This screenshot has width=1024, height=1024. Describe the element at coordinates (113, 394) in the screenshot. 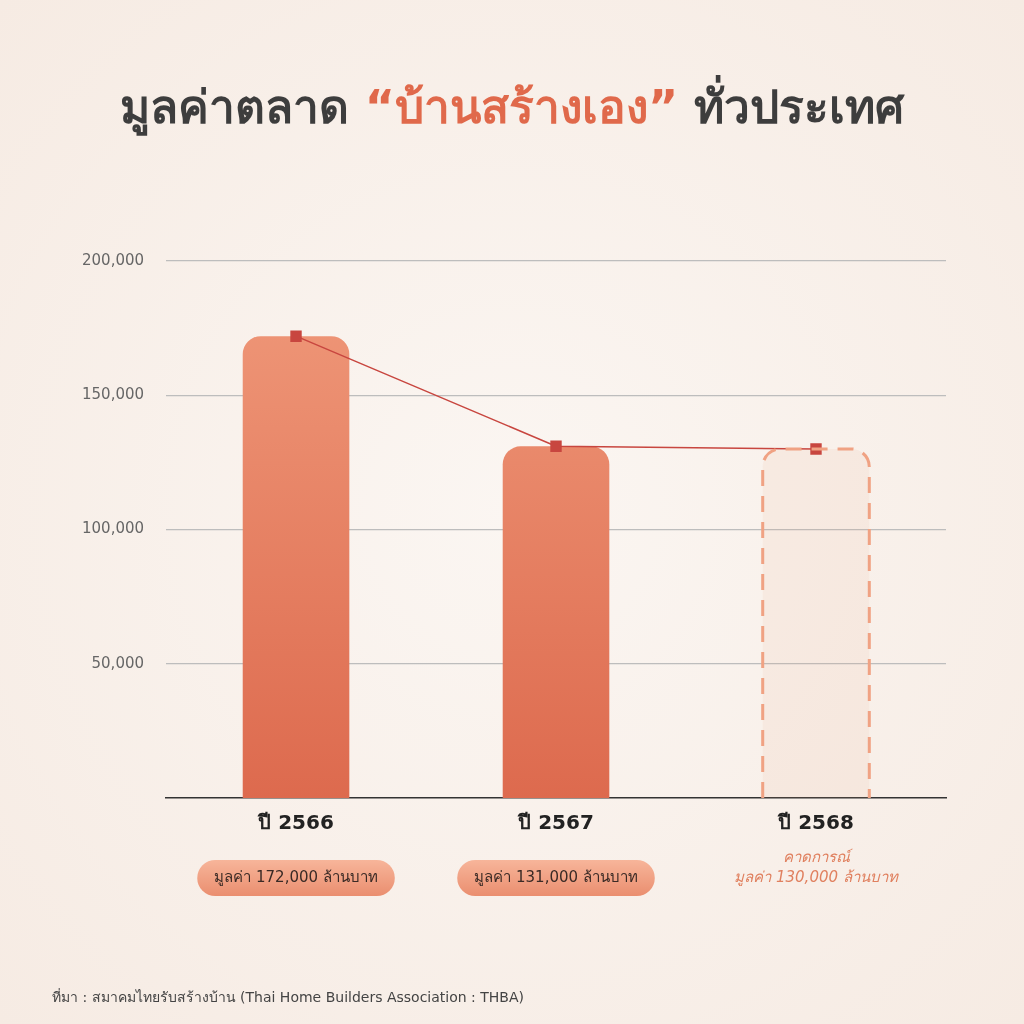

I see `y-tick-label: 150,000` at that location.